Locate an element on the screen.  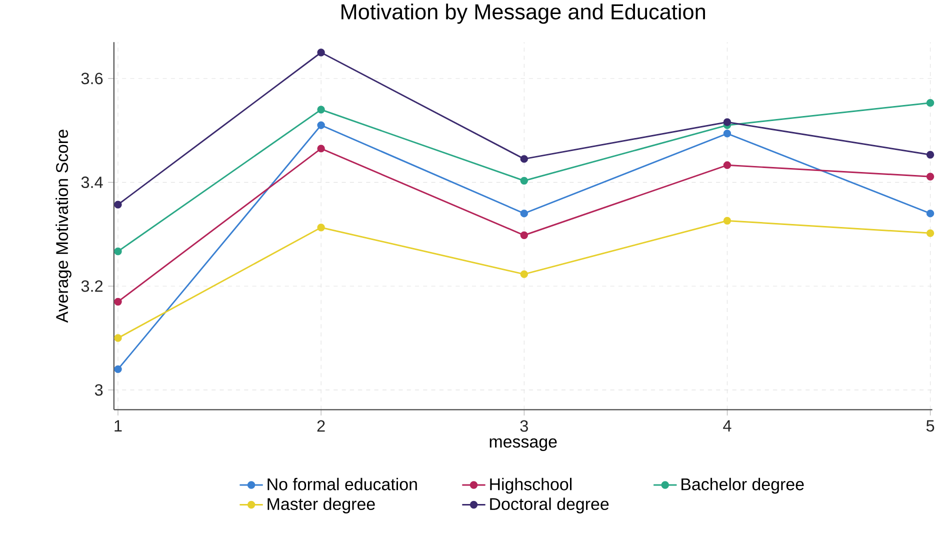
chart-title: Motivation by Message and Education is located at coordinates (523, 13).